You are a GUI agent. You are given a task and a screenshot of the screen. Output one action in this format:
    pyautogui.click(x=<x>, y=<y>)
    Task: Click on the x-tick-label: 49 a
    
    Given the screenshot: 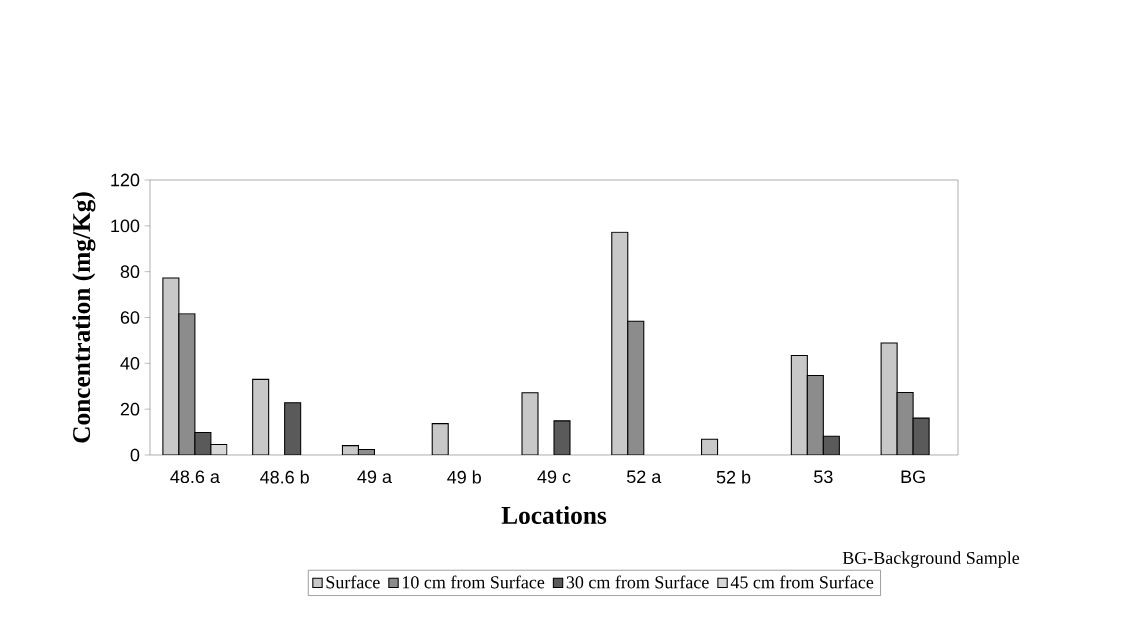 What is the action you would take?
    pyautogui.click(x=374, y=477)
    